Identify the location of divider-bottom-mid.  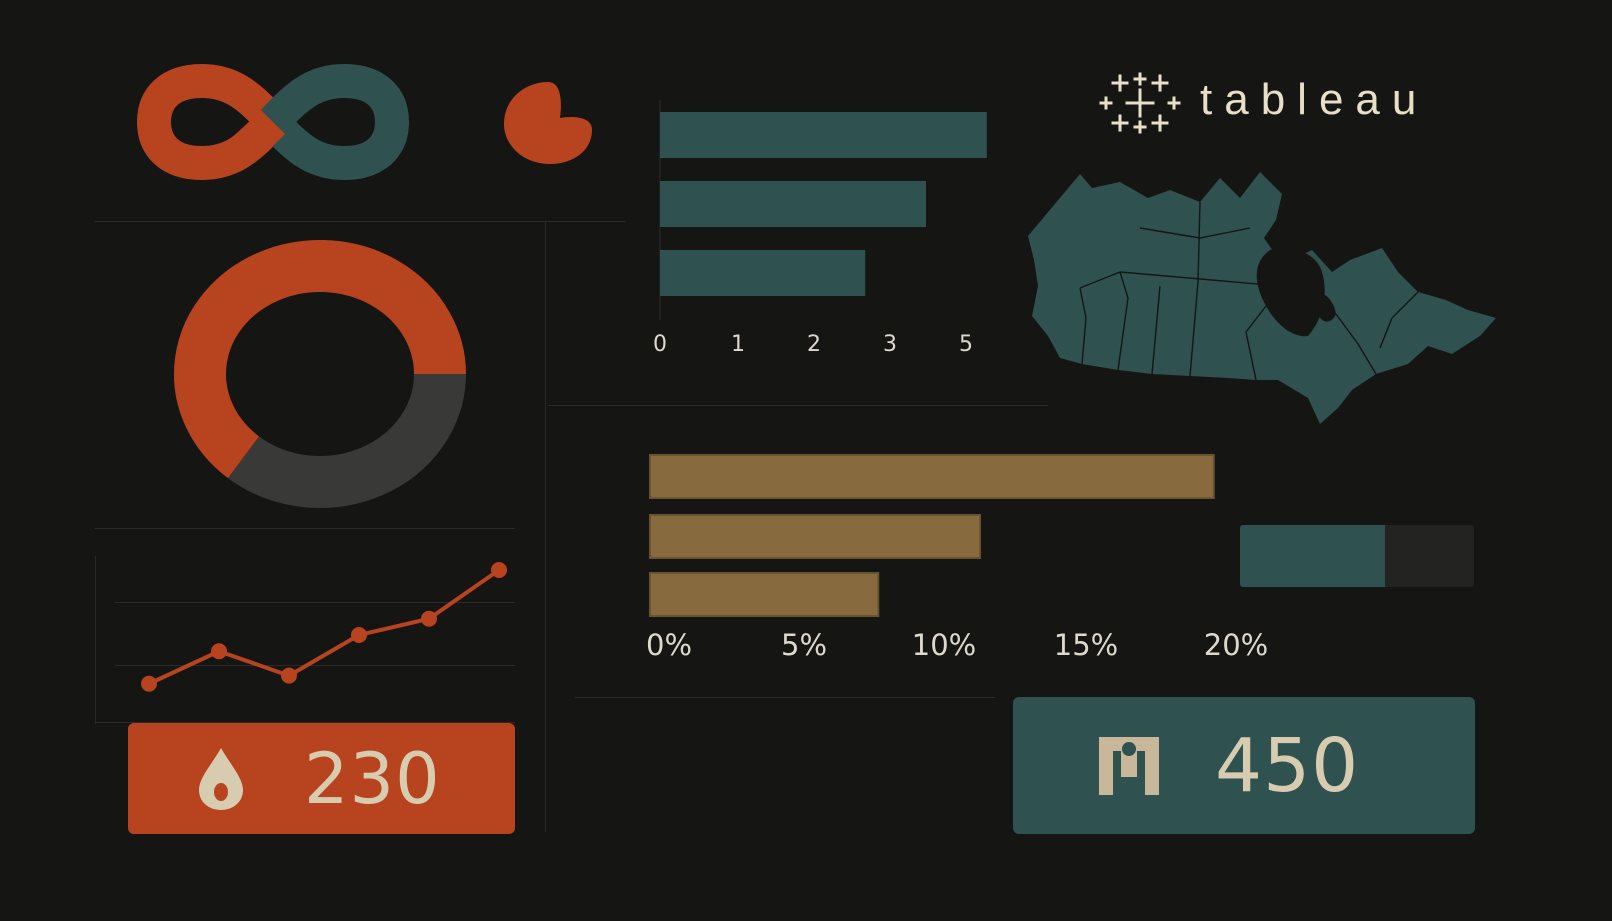
(785, 697).